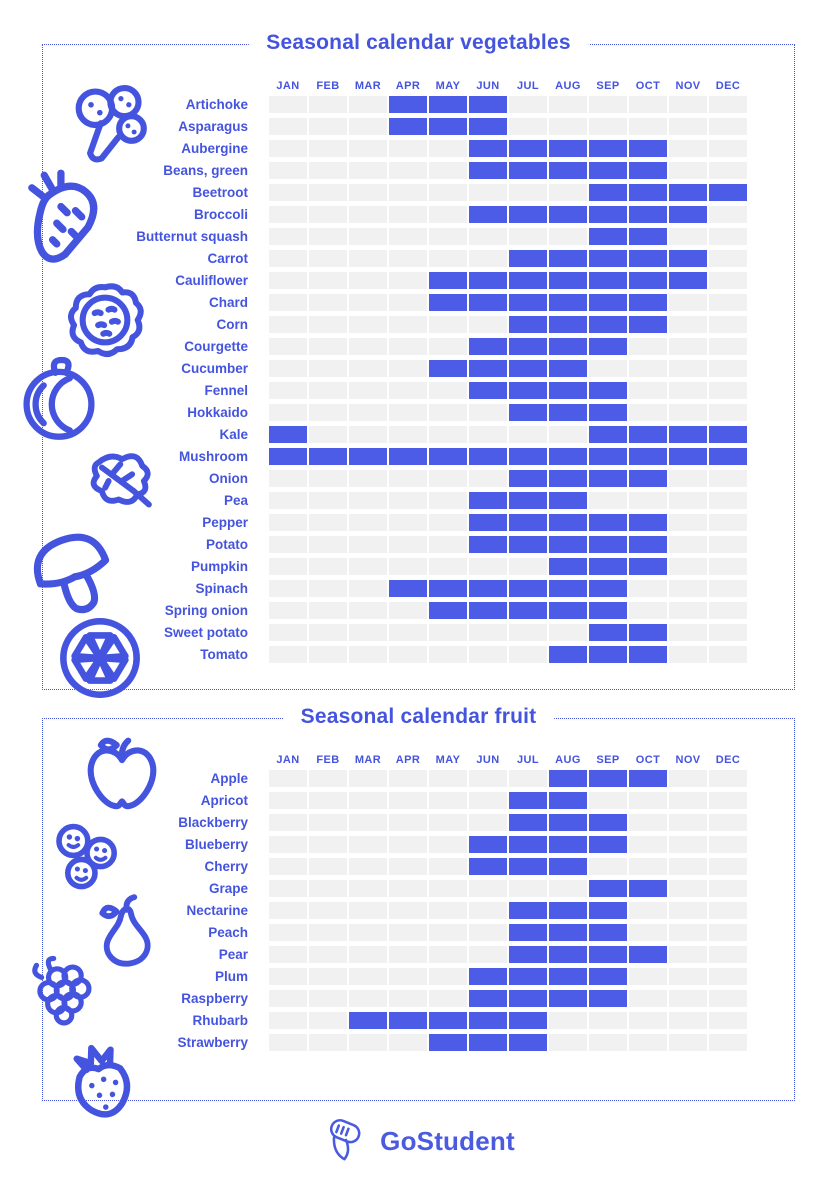 This screenshot has height=1184, width=837. I want to click on row-label: Pepper, so click(225, 522).